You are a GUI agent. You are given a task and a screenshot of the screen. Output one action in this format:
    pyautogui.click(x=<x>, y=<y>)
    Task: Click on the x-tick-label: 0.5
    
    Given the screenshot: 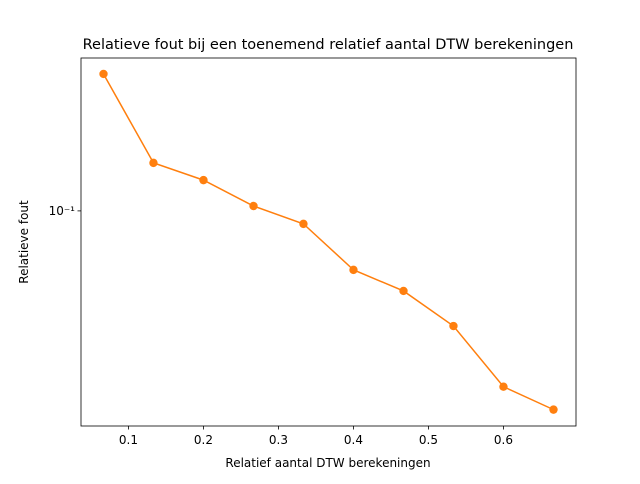 What is the action you would take?
    pyautogui.click(x=428, y=440)
    